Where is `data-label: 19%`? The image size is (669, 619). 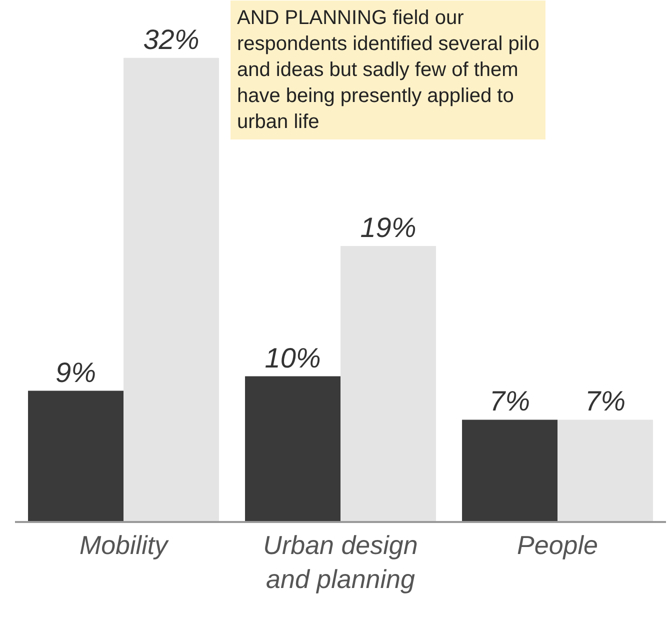 data-label: 19% is located at coordinates (388, 228).